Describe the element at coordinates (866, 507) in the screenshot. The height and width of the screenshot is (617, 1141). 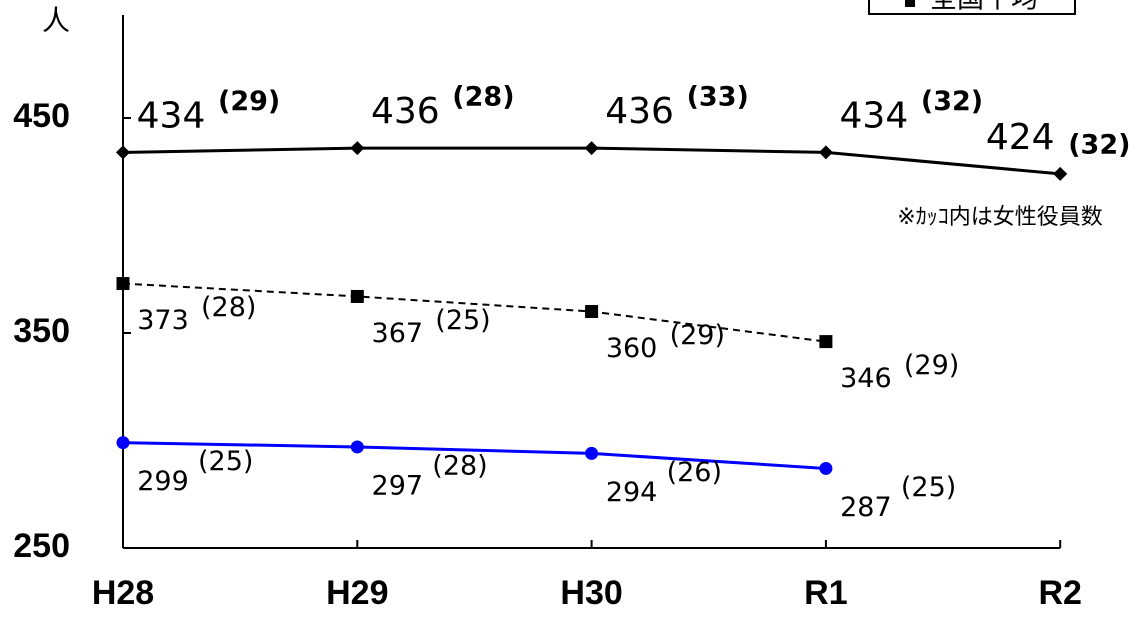
I see `value-label: 287` at that location.